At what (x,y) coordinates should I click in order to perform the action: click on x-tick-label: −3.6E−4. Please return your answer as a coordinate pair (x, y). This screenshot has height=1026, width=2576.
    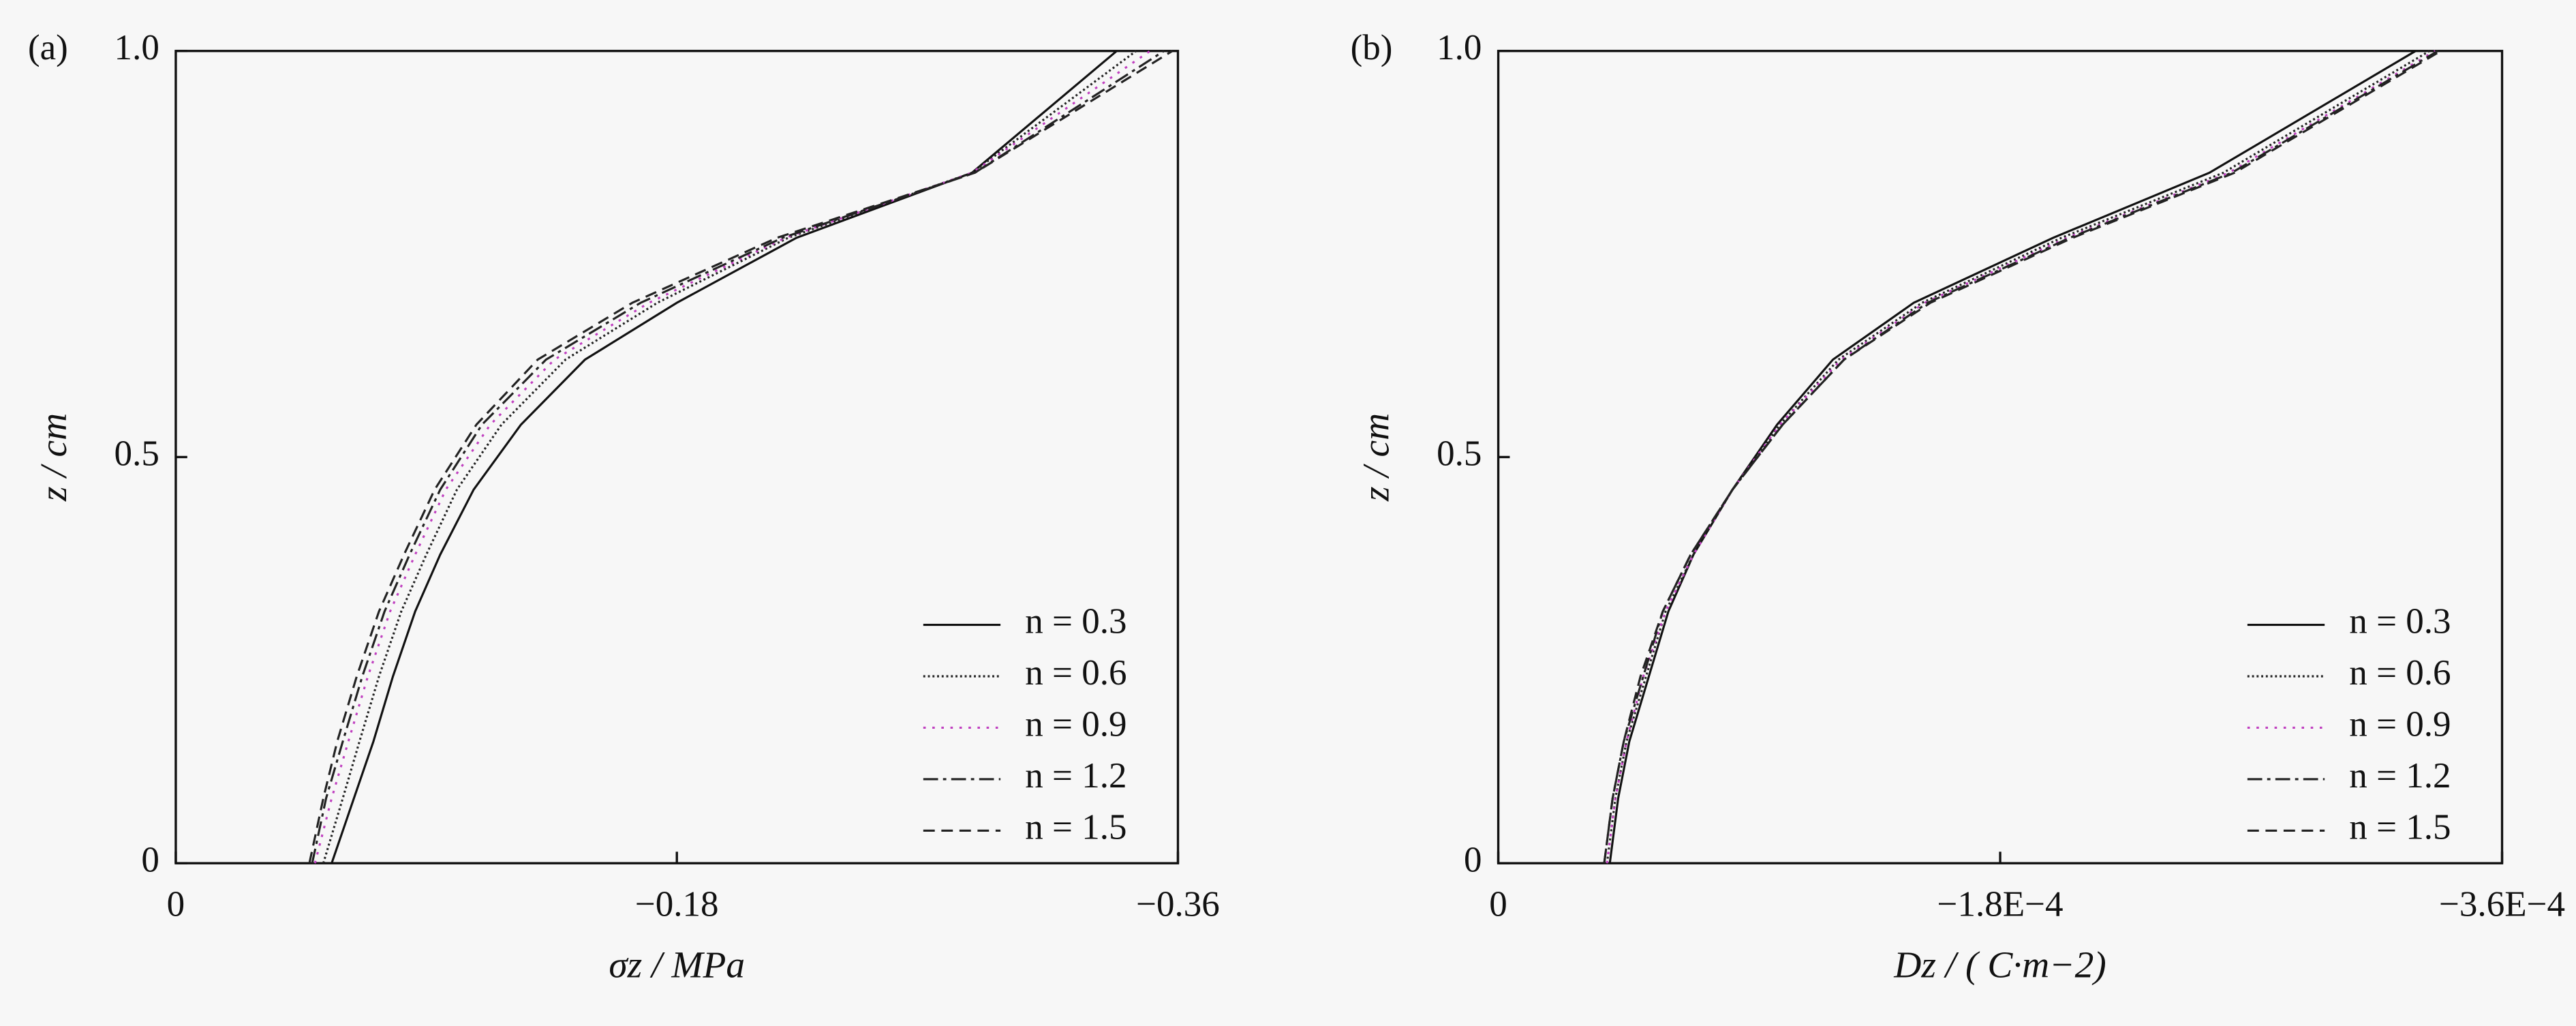
    Looking at the image, I should click on (2502, 904).